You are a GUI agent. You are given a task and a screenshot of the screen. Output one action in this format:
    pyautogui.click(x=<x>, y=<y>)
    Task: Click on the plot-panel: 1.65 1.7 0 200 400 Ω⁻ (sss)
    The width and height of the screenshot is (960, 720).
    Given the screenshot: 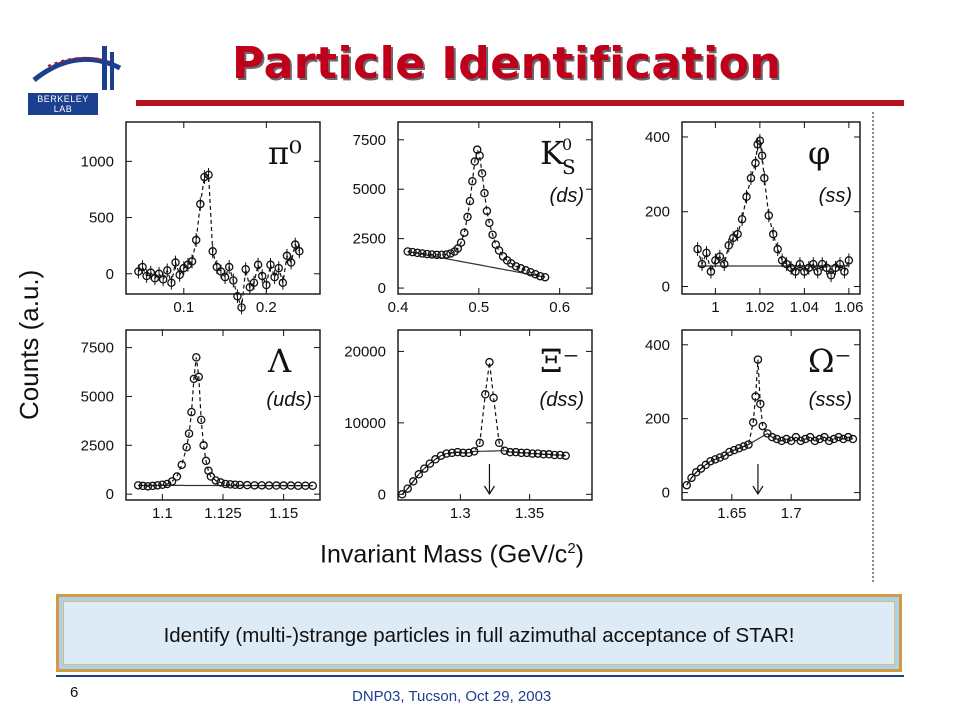 What is the action you would take?
    pyautogui.click(x=753, y=425)
    